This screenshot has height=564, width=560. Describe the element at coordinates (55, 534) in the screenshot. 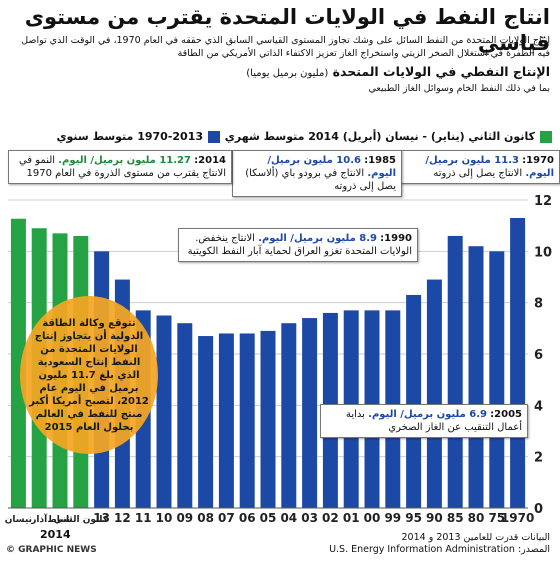

I see `monthly-year-label: 2014` at that location.